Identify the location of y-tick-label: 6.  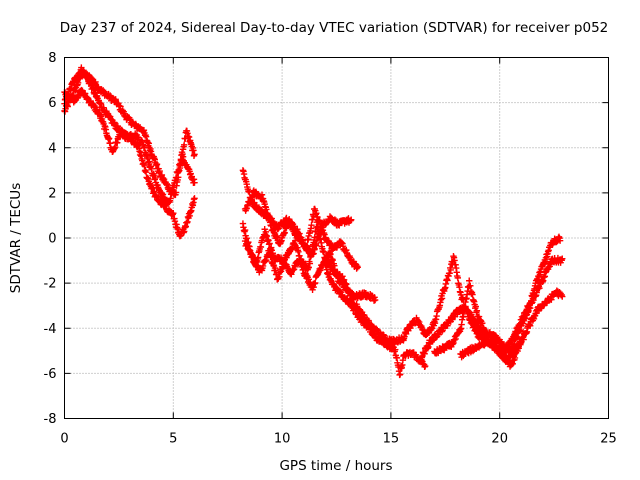
(52, 103).